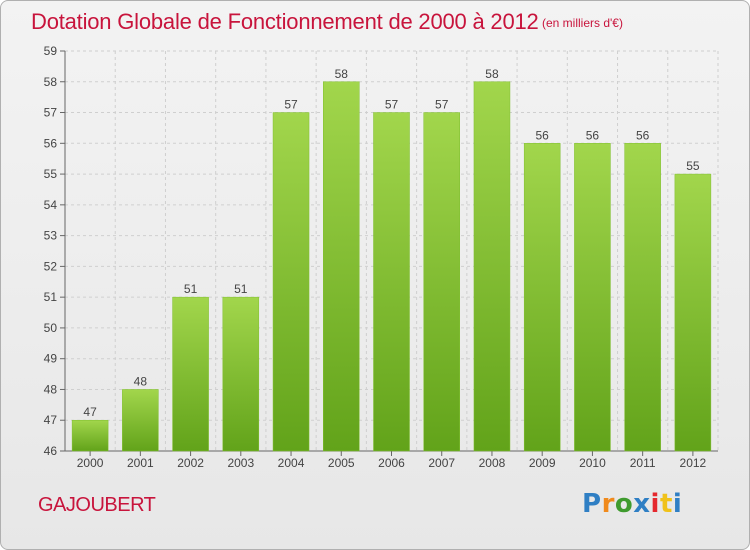 The height and width of the screenshot is (550, 750). I want to click on data-label: 47, so click(90, 412).